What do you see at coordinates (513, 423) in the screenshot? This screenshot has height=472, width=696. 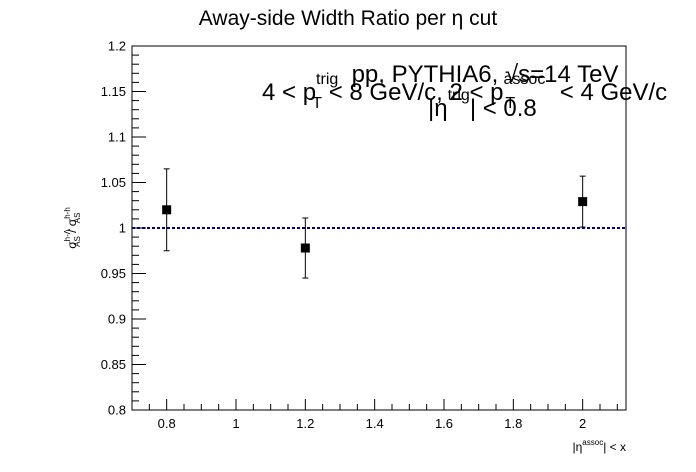 I see `x-tick-label: 1.8` at bounding box center [513, 423].